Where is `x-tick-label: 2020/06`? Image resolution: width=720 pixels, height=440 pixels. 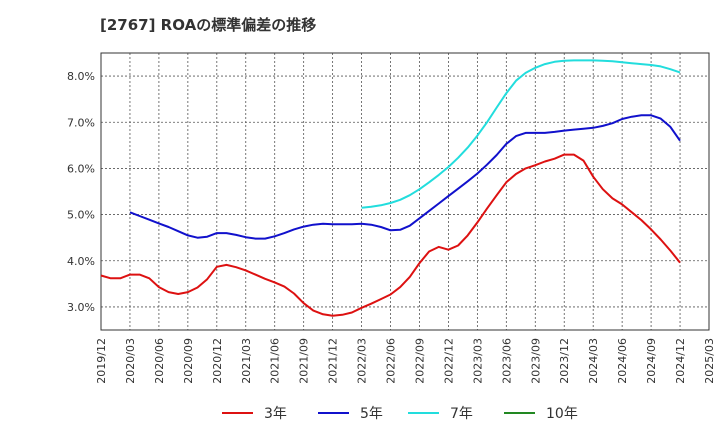
x-tick-label: 2020/06 is located at coordinates (159, 361).